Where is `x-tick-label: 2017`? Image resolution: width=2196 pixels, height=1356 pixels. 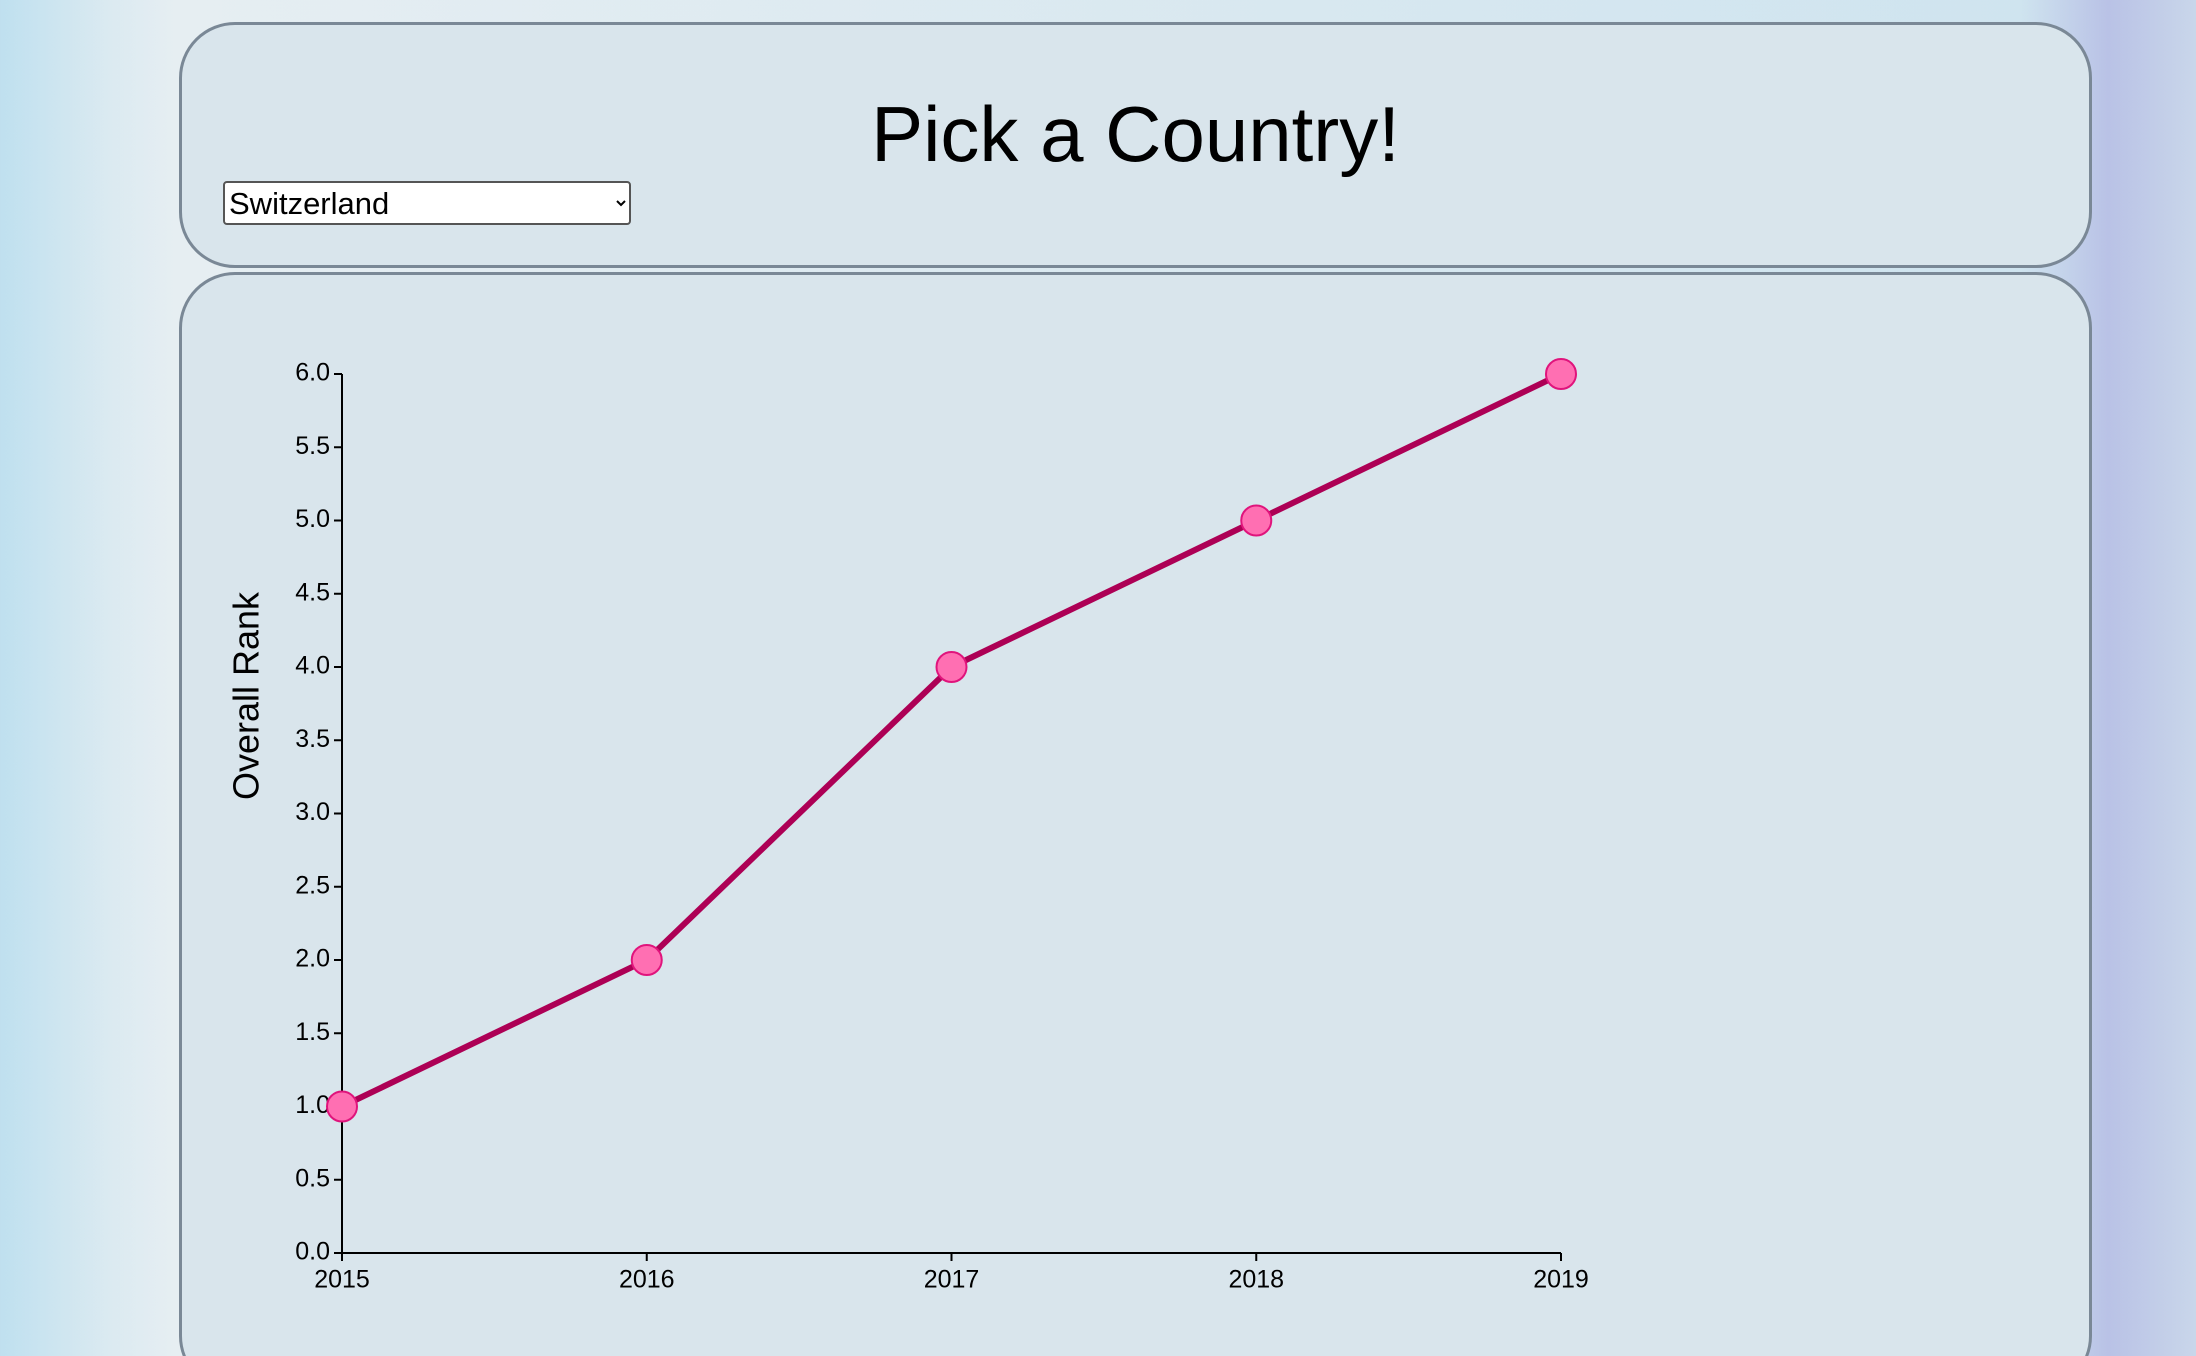 x-tick-label: 2017 is located at coordinates (952, 1280).